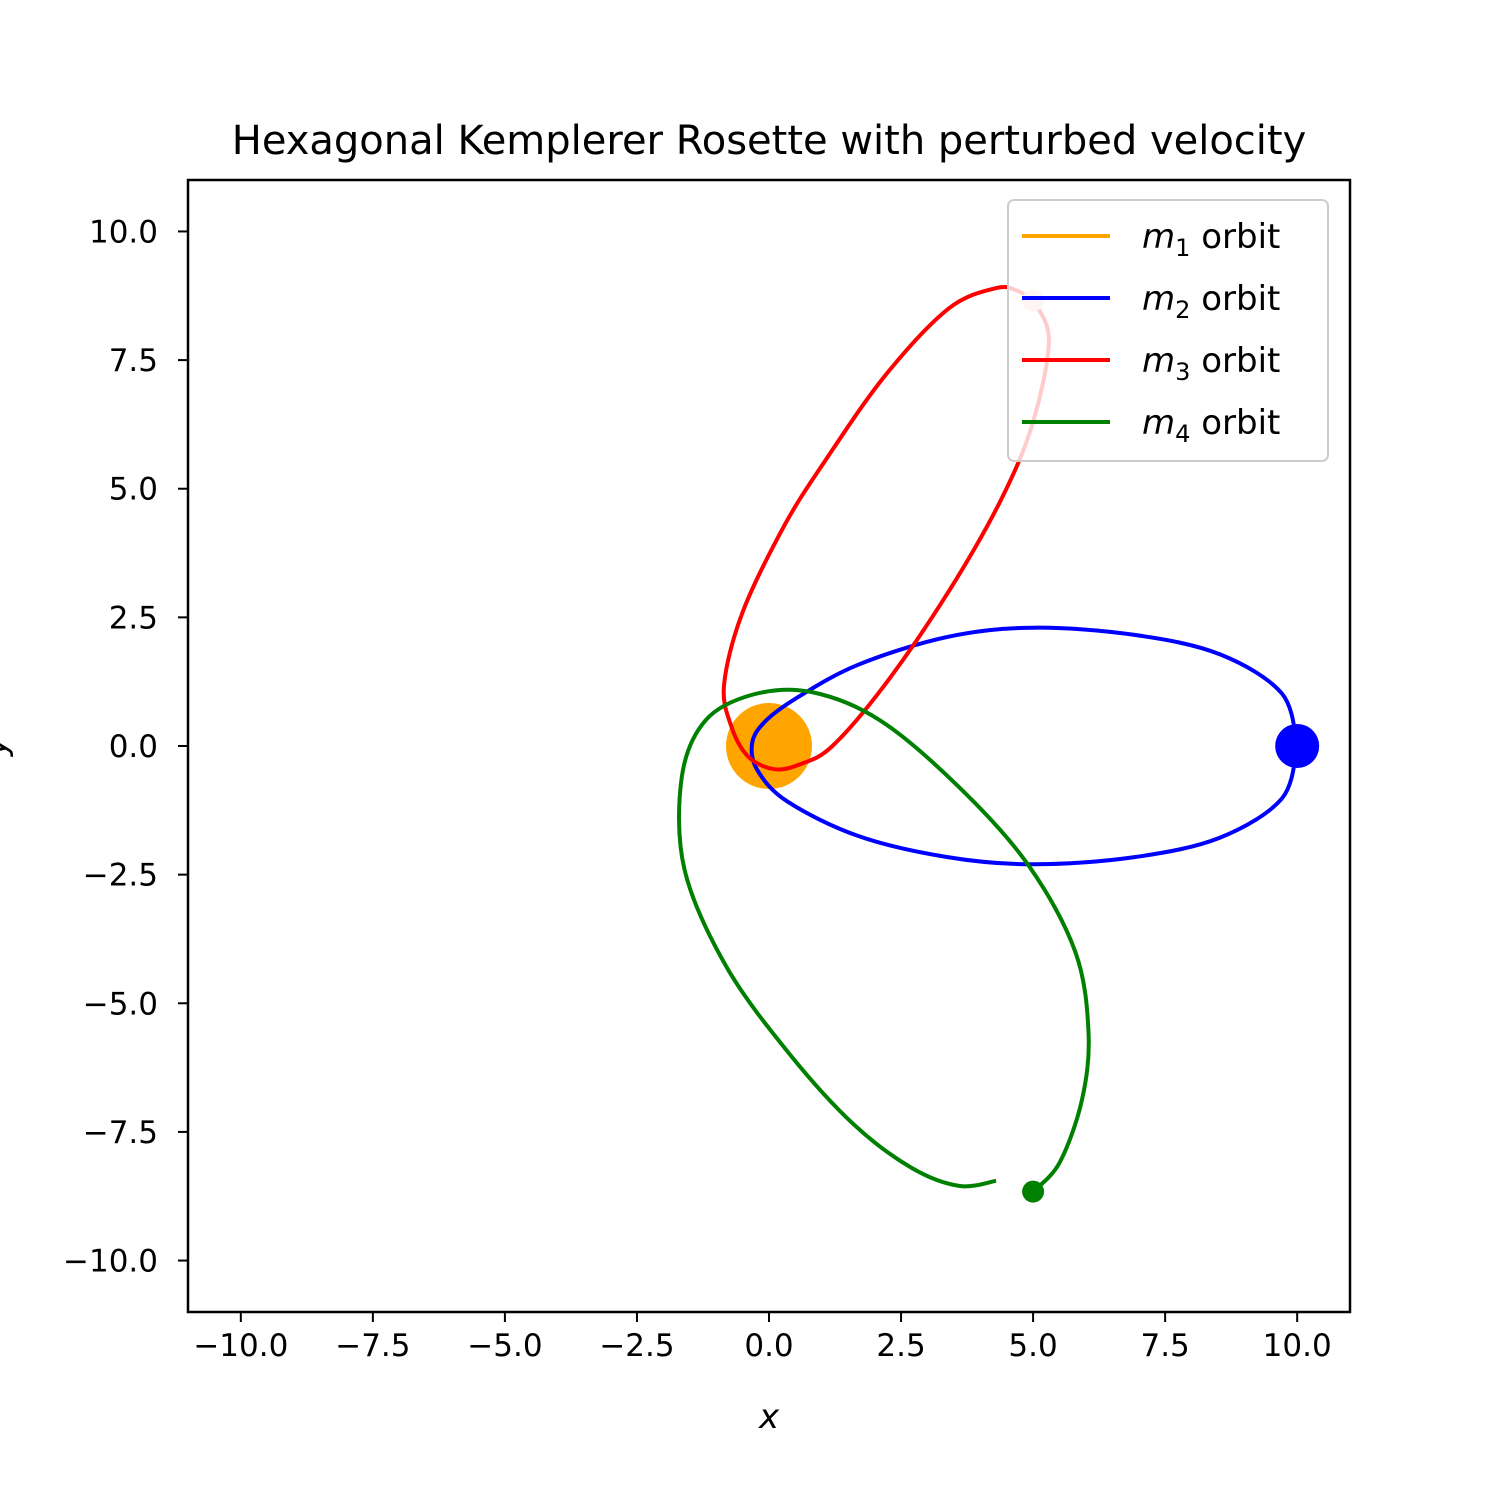  I want to click on y-tick-label: 7.5, so click(133, 361).